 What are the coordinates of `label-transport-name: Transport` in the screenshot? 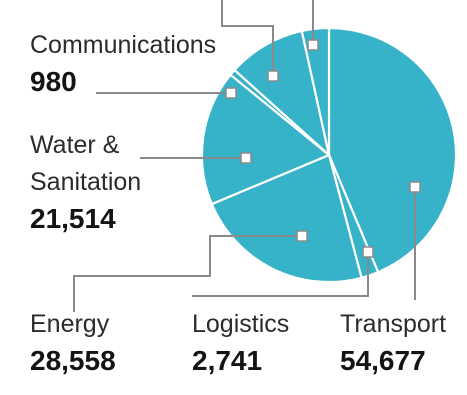 It's located at (393, 324).